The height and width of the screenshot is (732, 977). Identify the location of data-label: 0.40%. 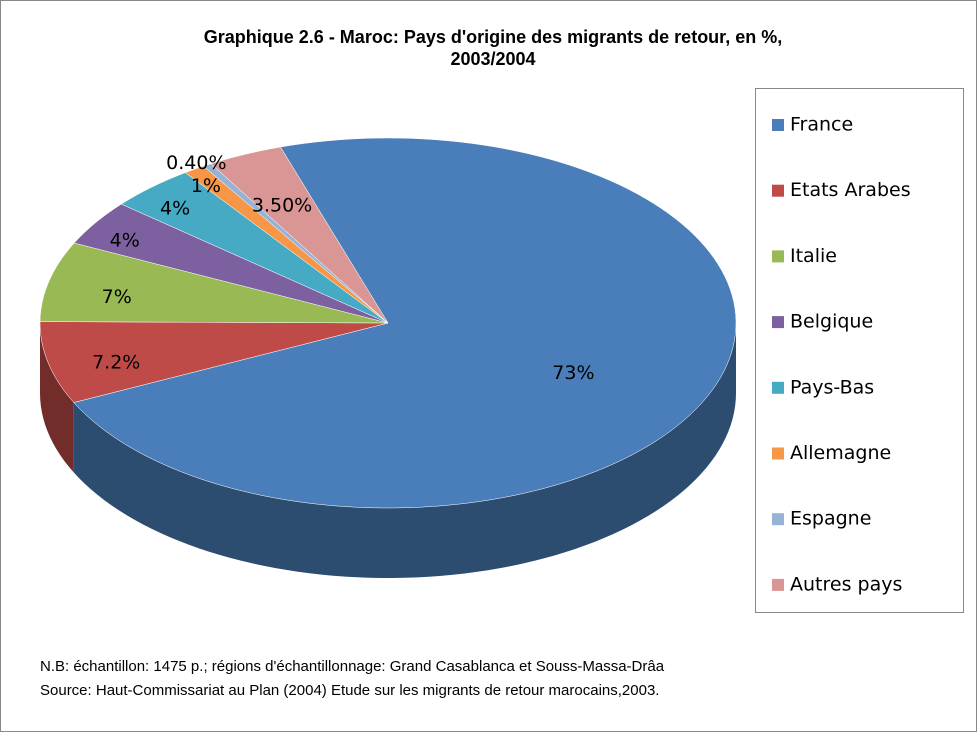
(196, 163).